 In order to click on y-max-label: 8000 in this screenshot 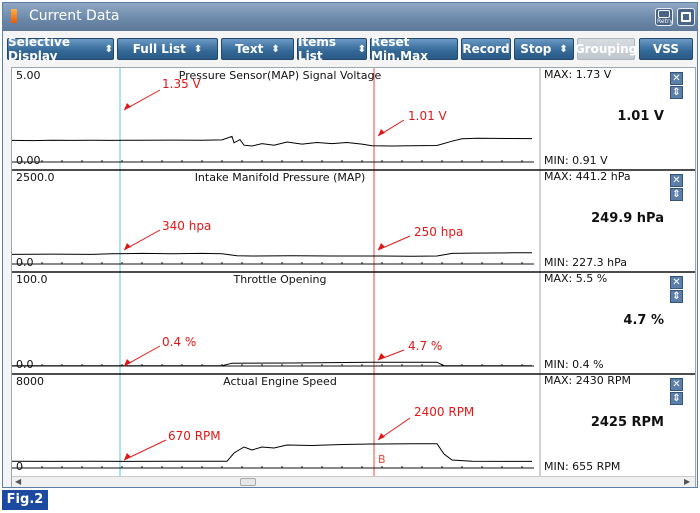, I will do `click(30, 381)`.